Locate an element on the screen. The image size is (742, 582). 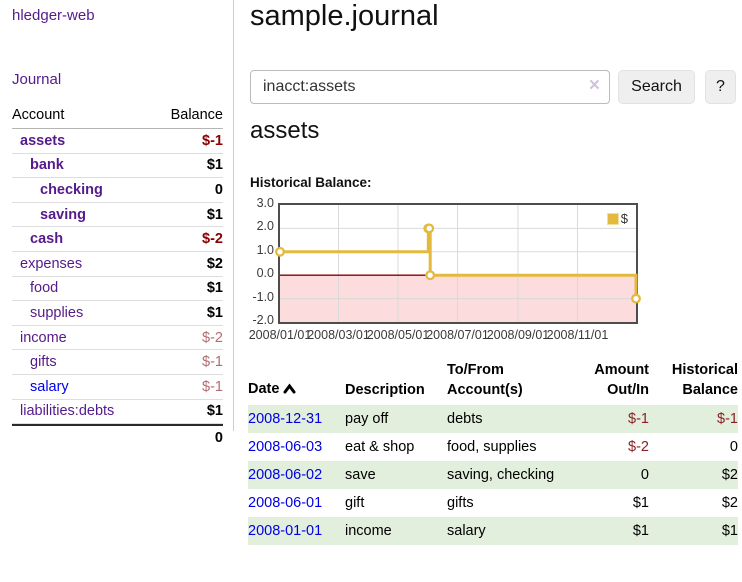
account-row: cash $-2 is located at coordinates (117, 239).